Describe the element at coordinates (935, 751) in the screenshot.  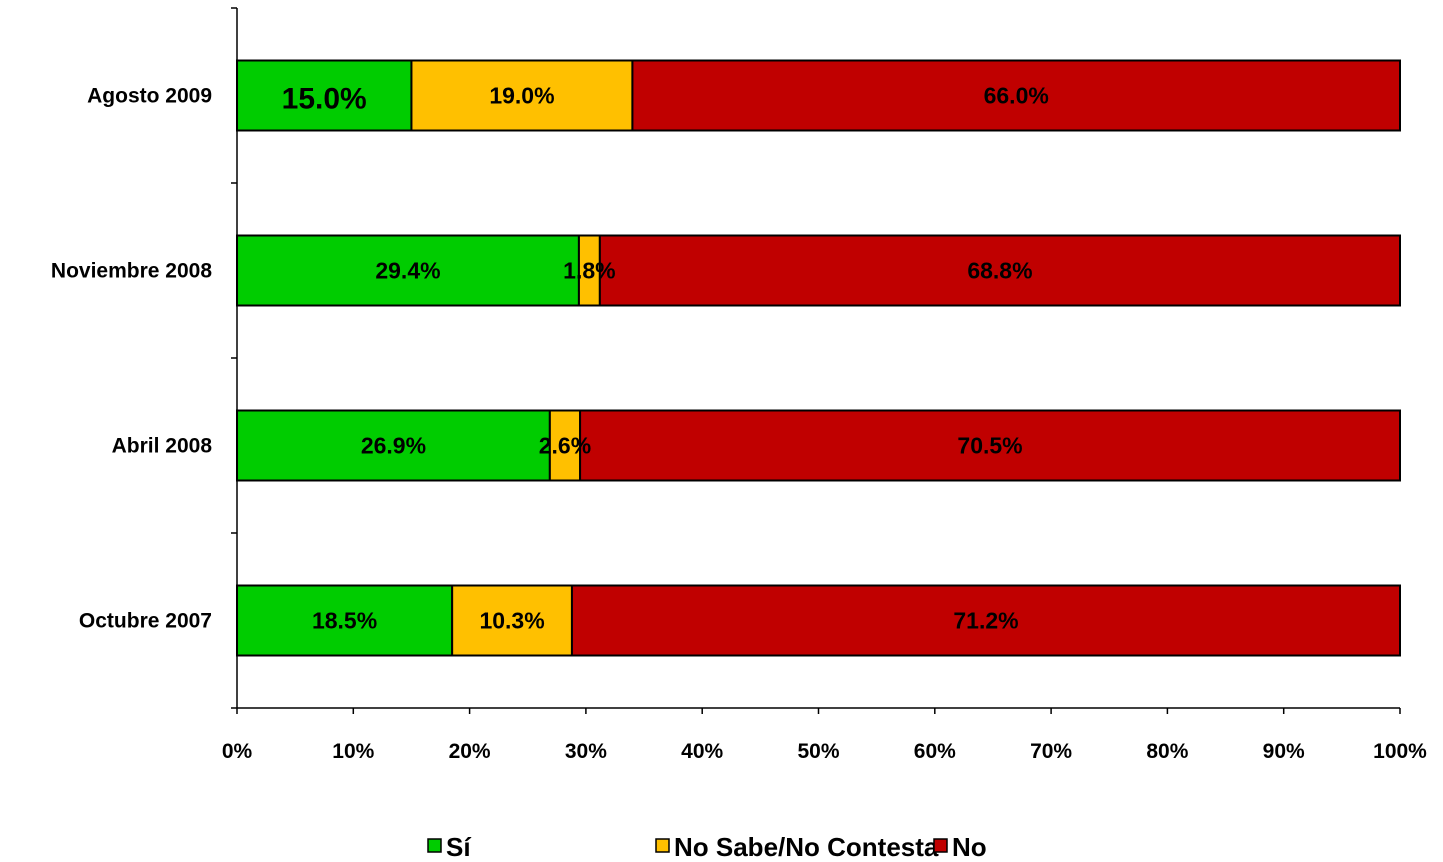
I see `x-tick-label: 60%` at that location.